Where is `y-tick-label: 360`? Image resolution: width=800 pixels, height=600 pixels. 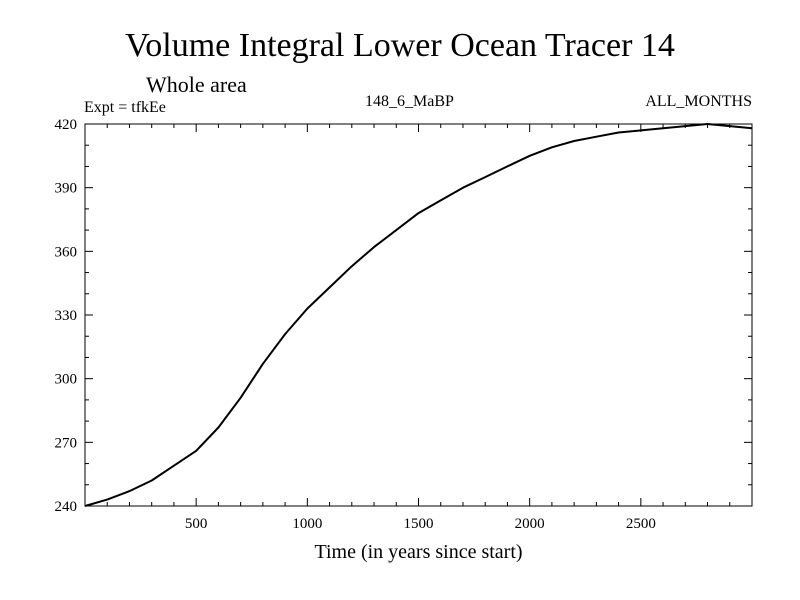
y-tick-label: 360 is located at coordinates (66, 252).